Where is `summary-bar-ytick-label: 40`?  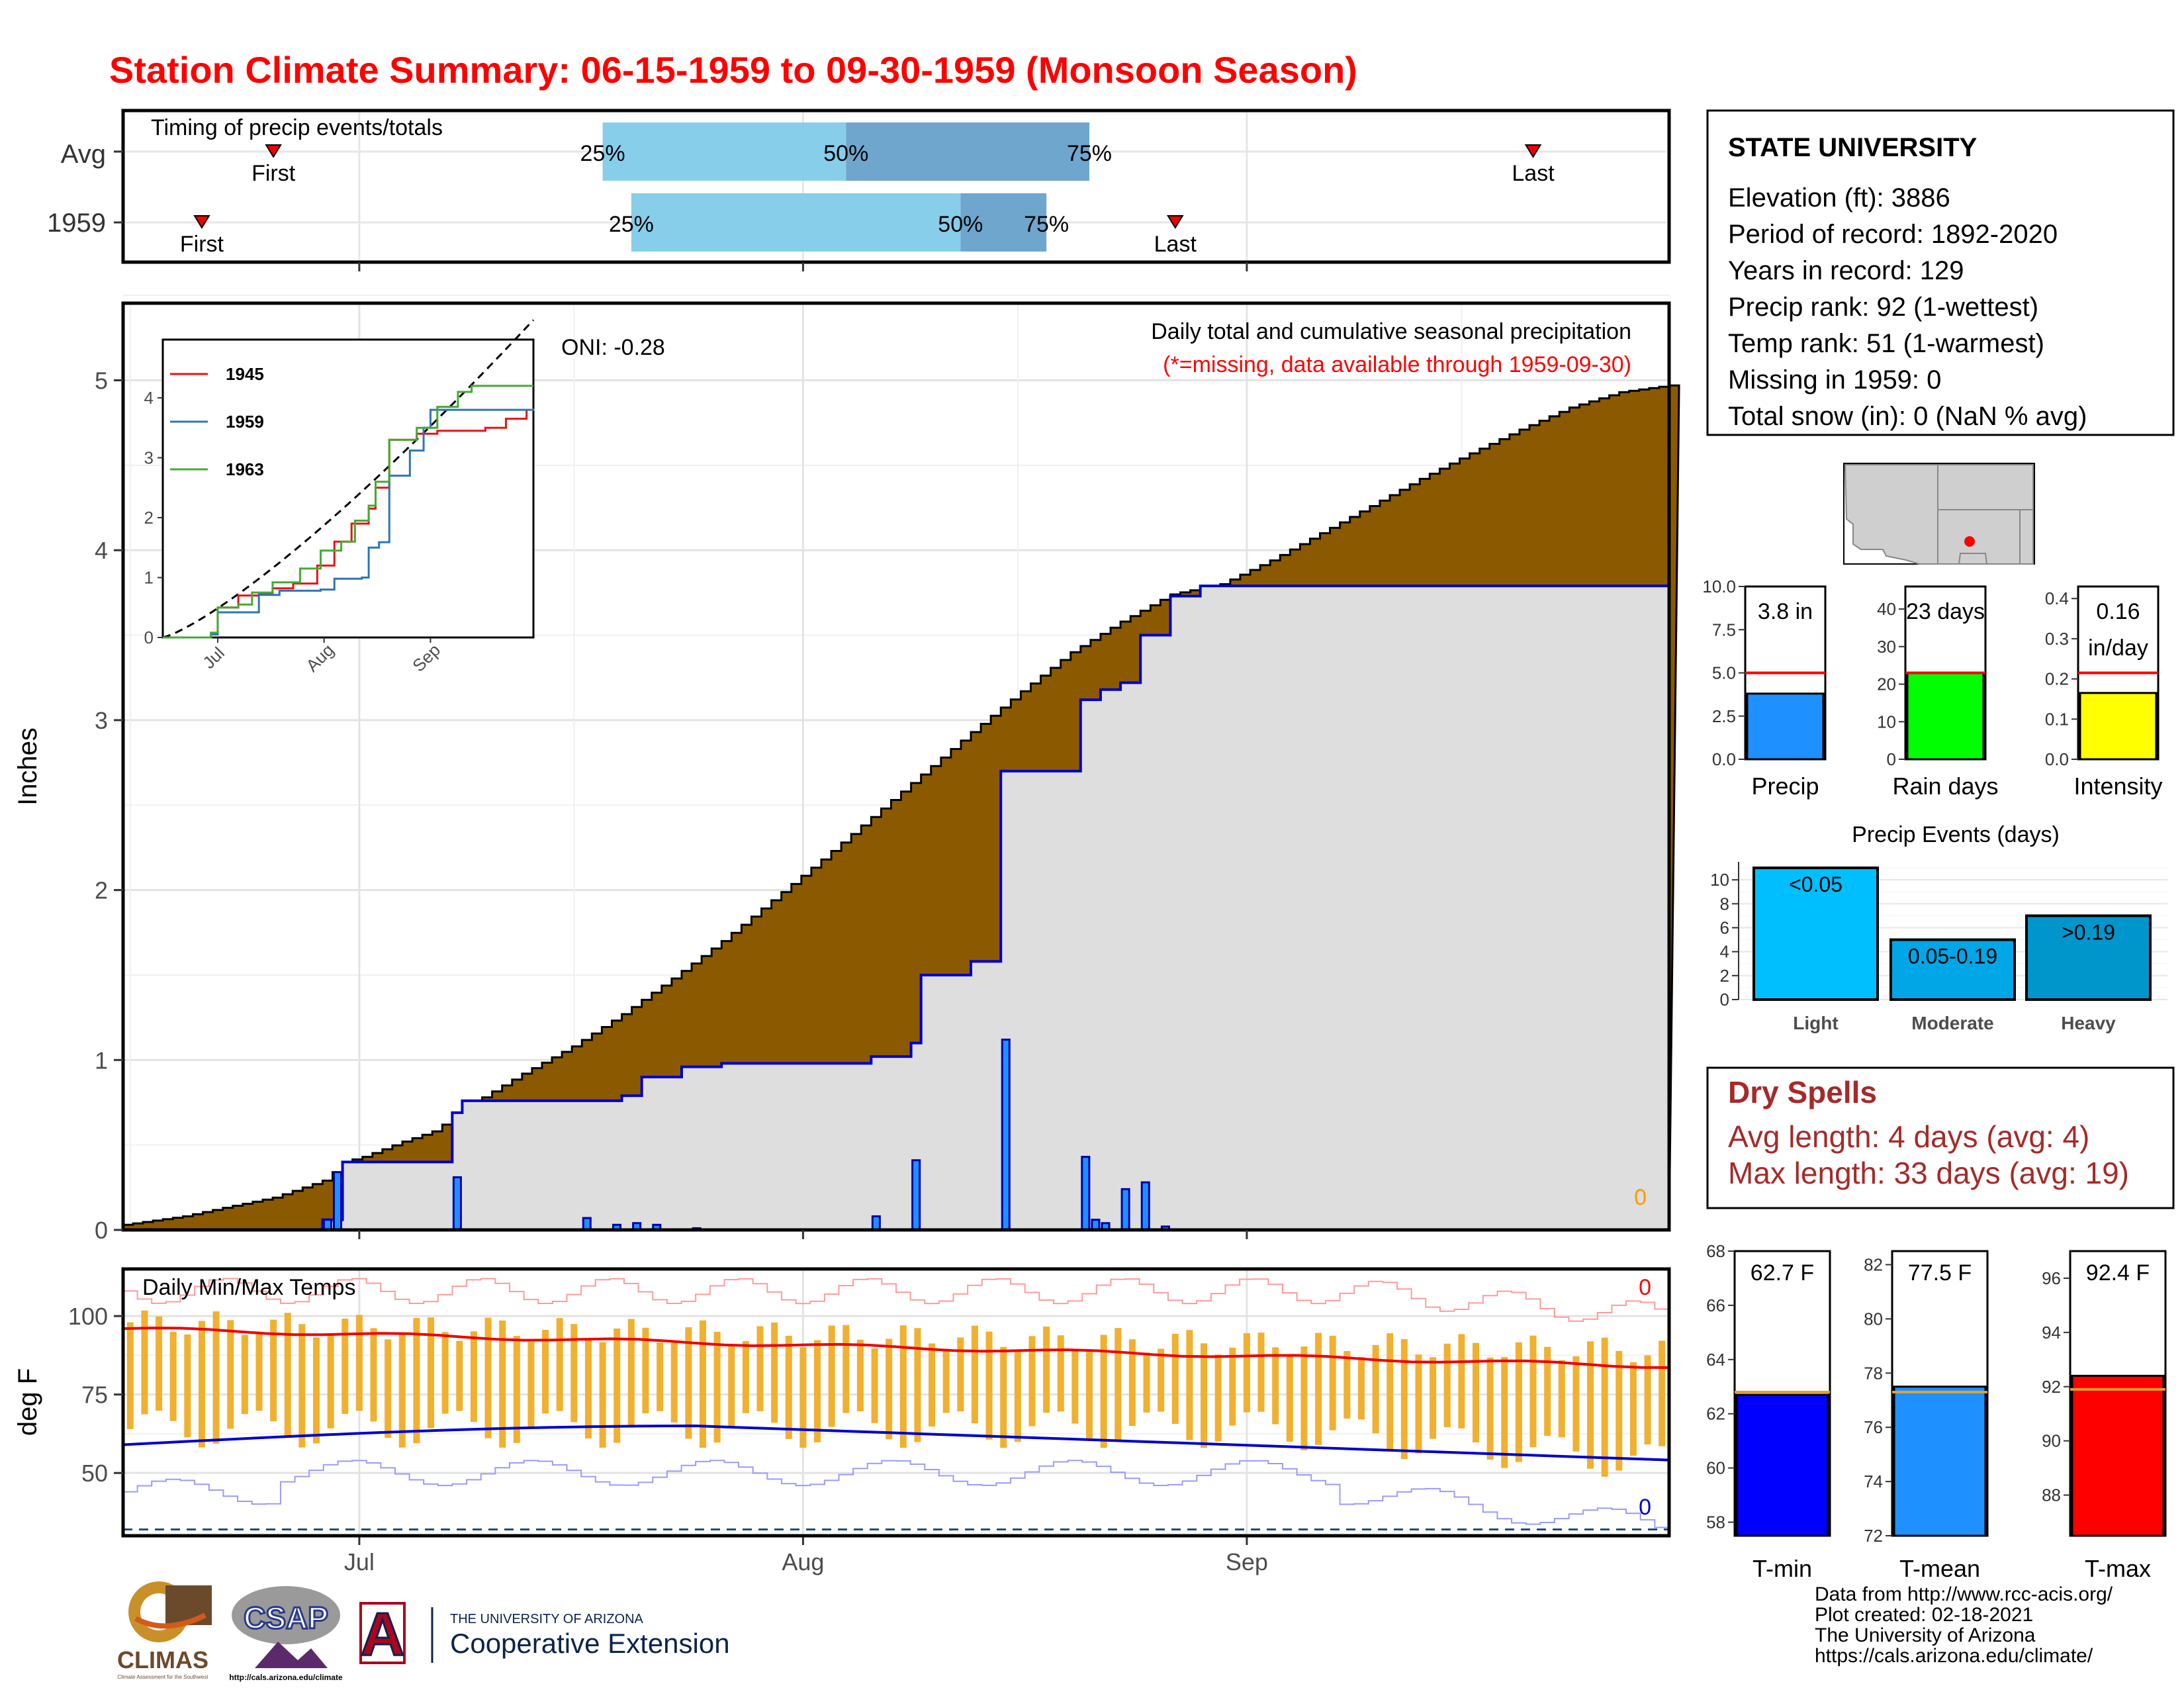
summary-bar-ytick-label: 40 is located at coordinates (1886, 609).